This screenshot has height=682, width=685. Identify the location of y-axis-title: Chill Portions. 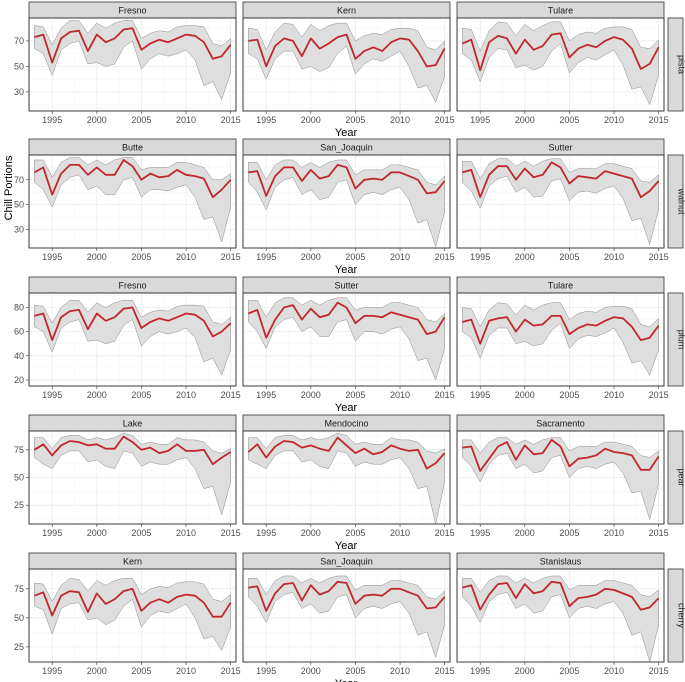
(9, 187).